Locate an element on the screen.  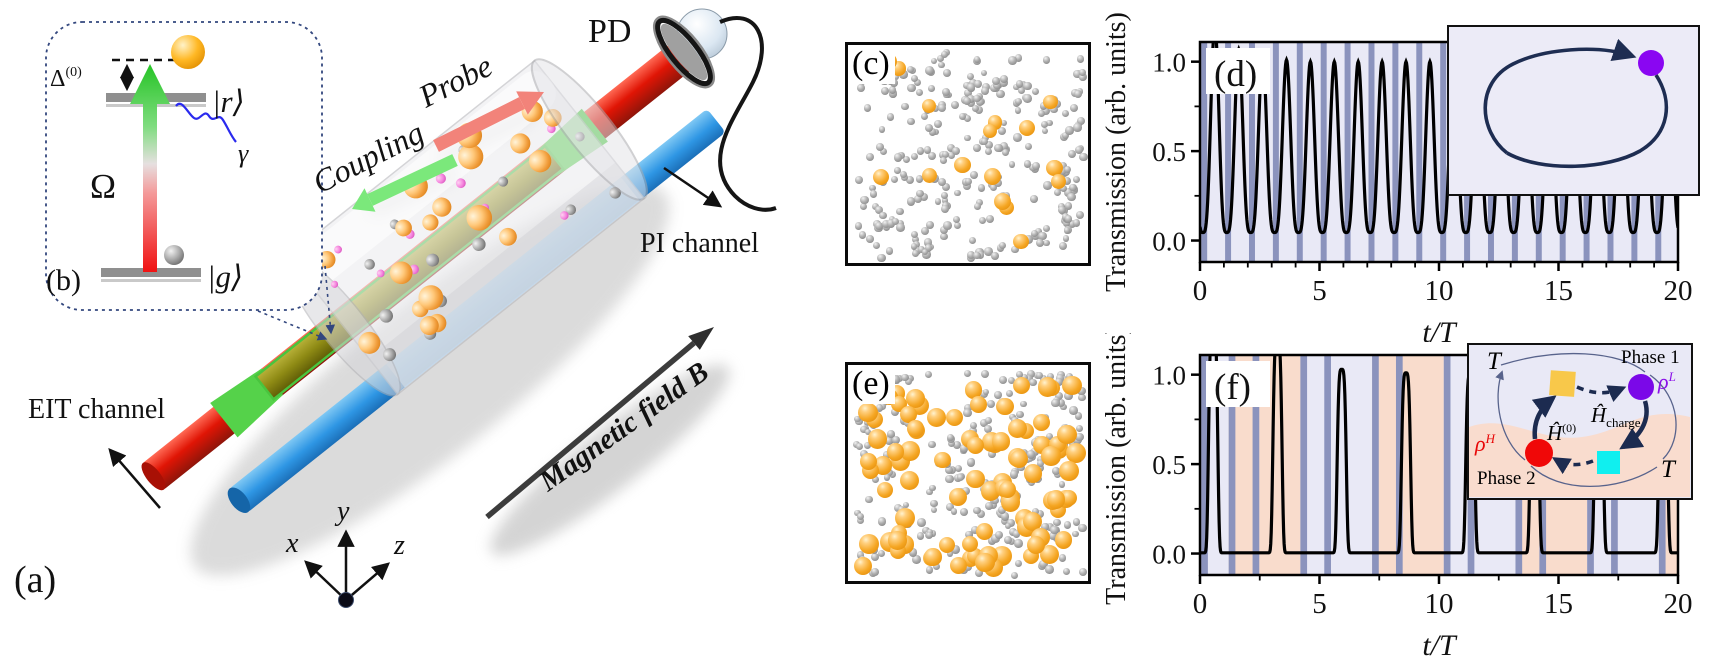
x-tick-label: 0 is located at coordinates (1200, 291).